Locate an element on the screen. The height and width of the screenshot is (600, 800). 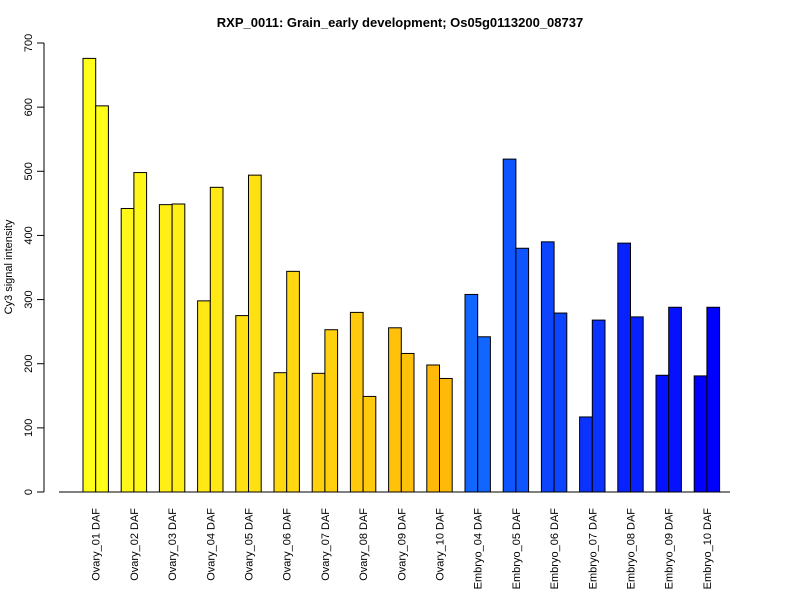
y-axis-ticks: 0 100 200 300 400 500 600 700 is located at coordinates (33, 264).